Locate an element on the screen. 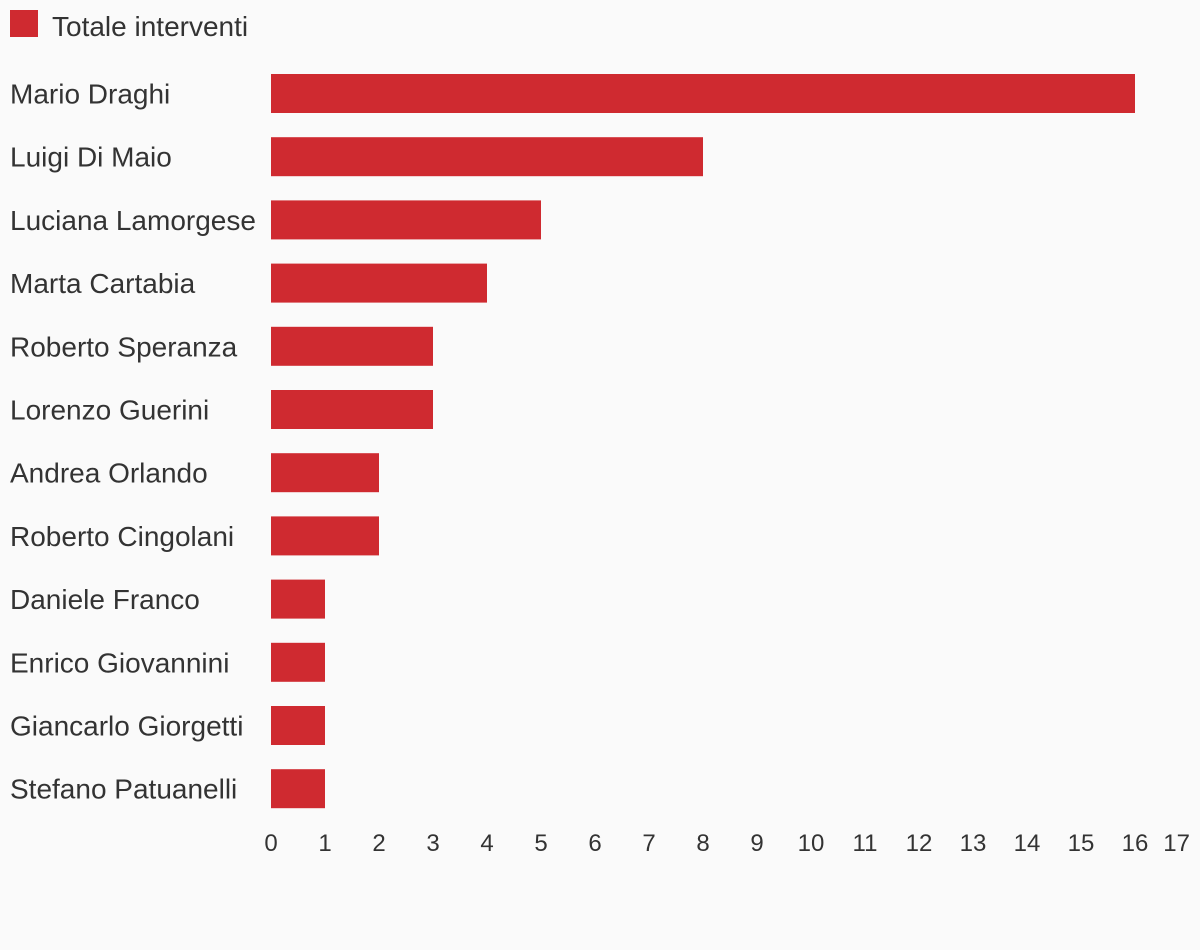 The image size is (1200, 950). category-label: Lorenzo Guerini is located at coordinates (109, 410).